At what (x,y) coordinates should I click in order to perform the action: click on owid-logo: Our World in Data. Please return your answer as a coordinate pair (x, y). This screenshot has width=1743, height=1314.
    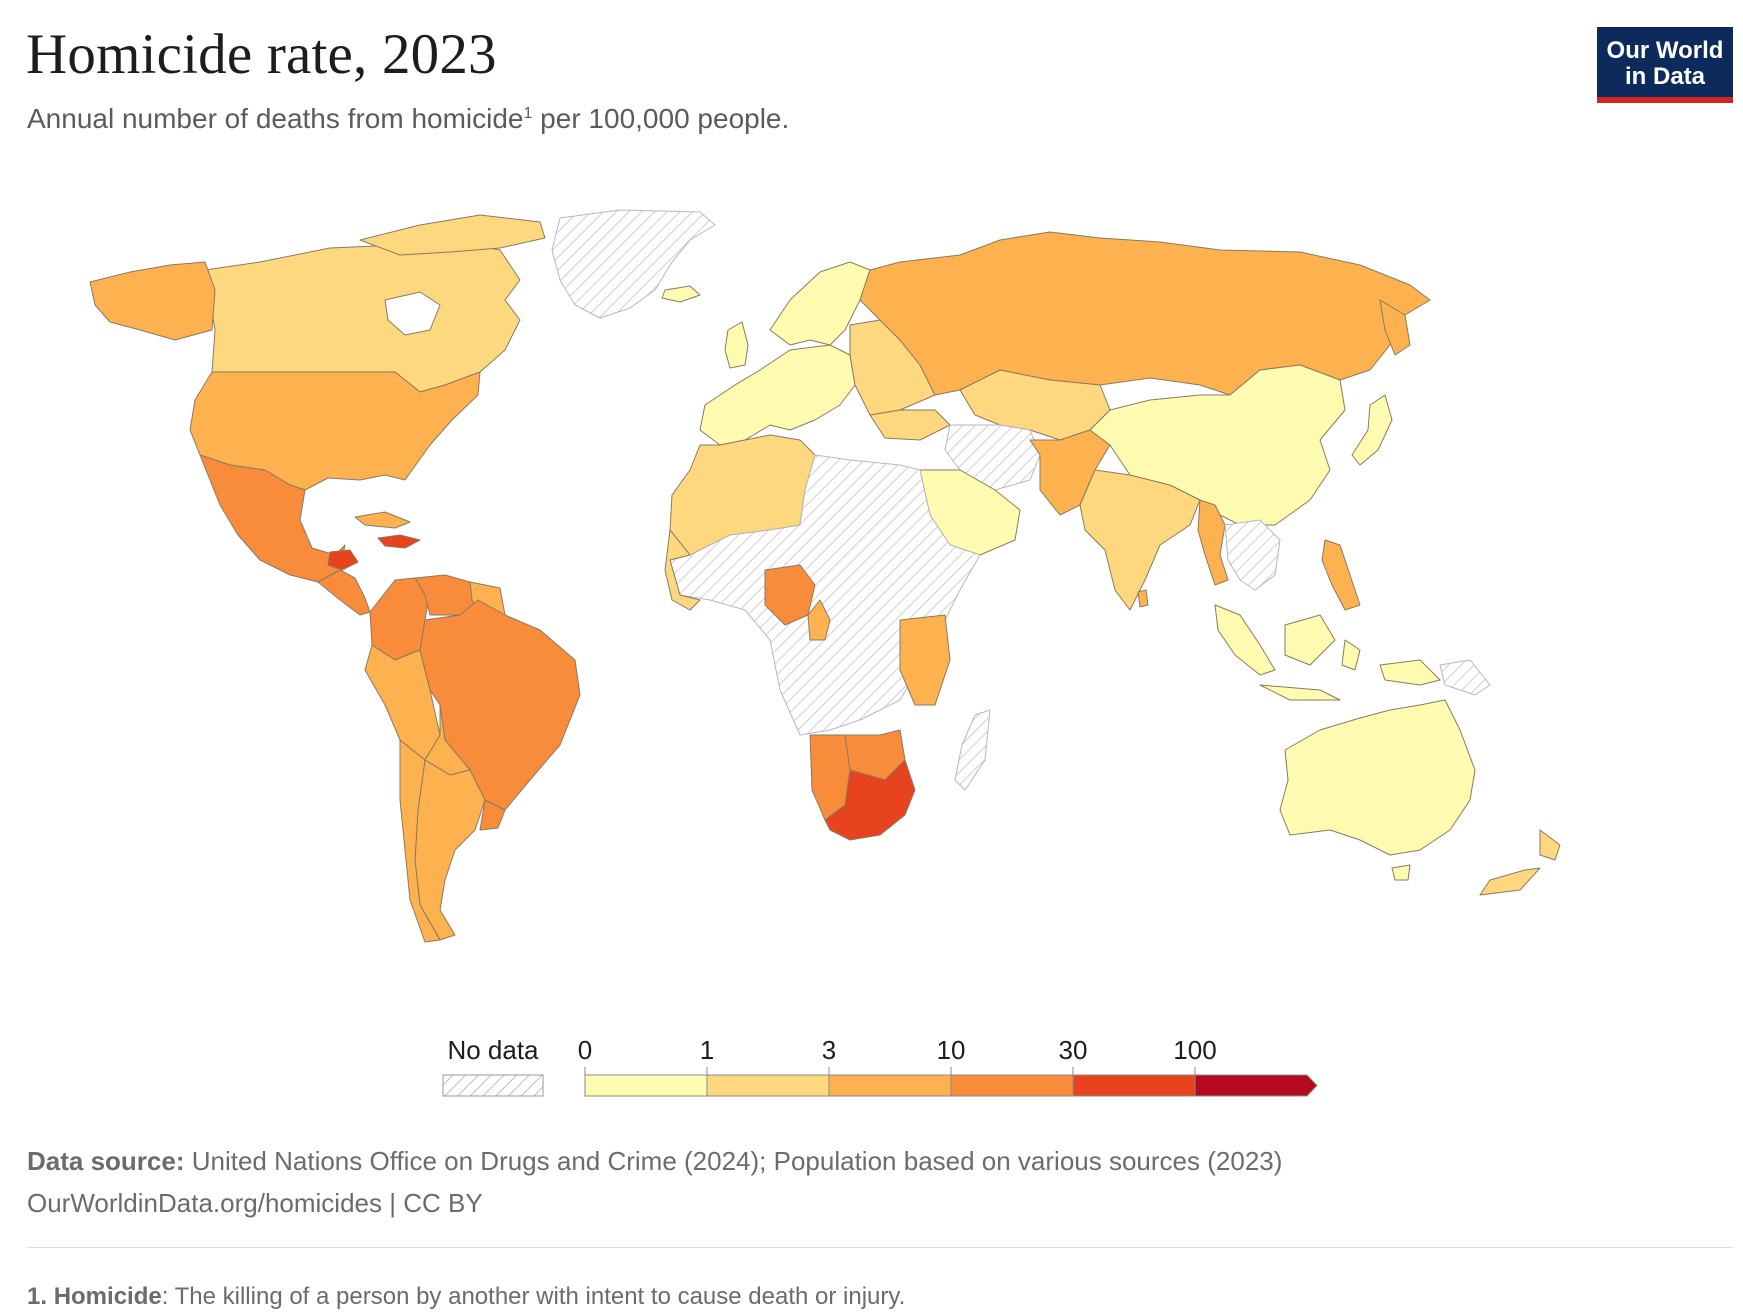
    Looking at the image, I should click on (1665, 65).